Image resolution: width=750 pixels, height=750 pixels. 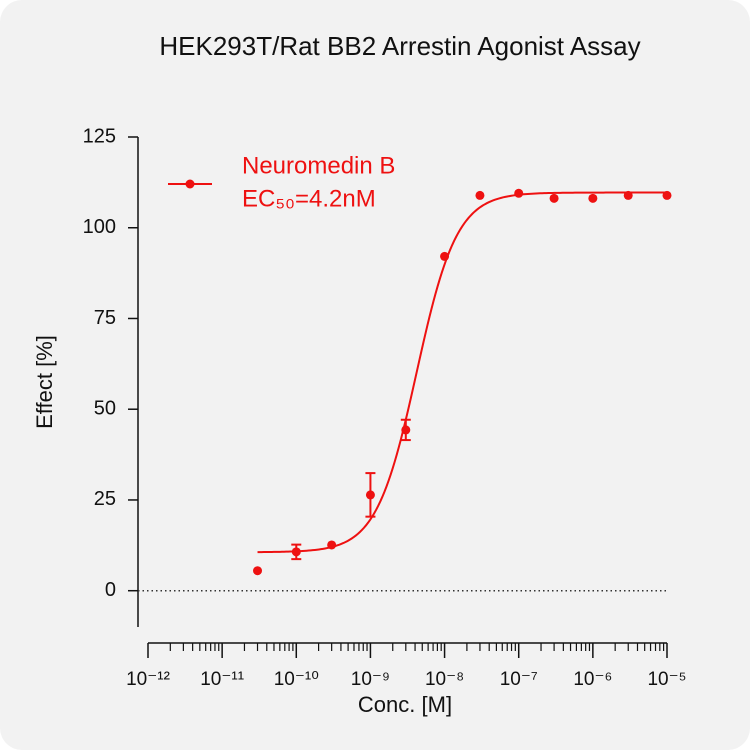 I want to click on y-tick-label: 75, so click(x=105, y=318).